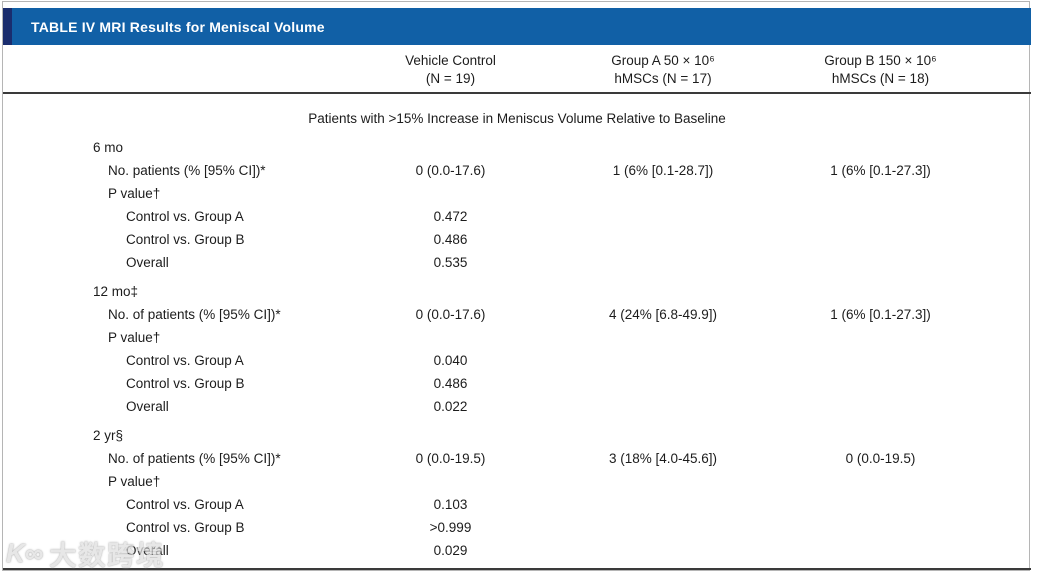 The image size is (1038, 577). Describe the element at coordinates (517, 216) in the screenshot. I see `table-row: Control vs. Group A 0.472` at that location.